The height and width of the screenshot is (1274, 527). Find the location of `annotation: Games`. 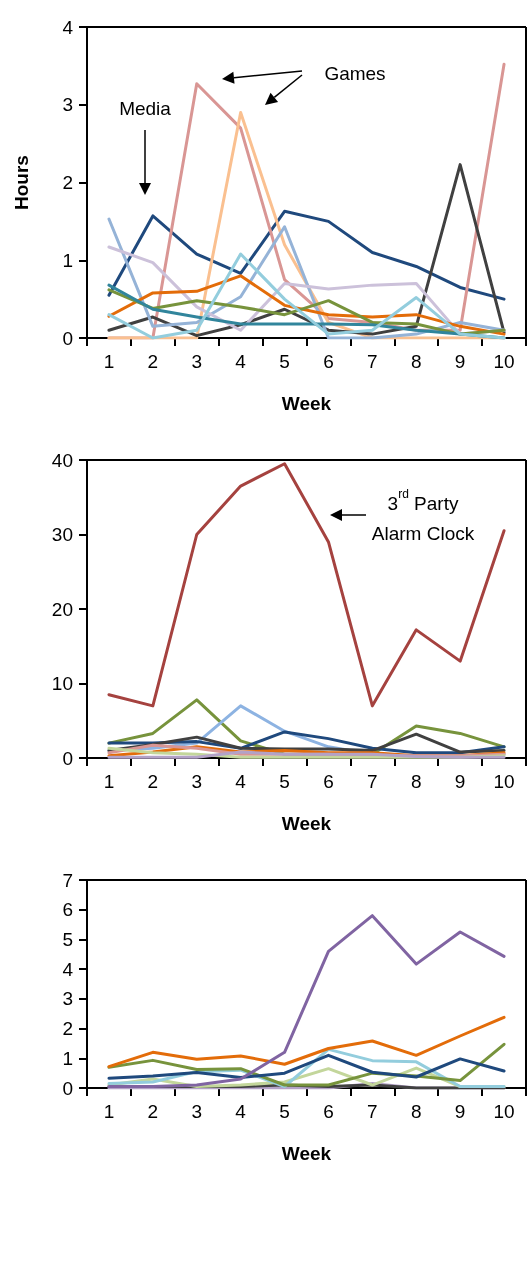

annotation: Games is located at coordinates (355, 73).